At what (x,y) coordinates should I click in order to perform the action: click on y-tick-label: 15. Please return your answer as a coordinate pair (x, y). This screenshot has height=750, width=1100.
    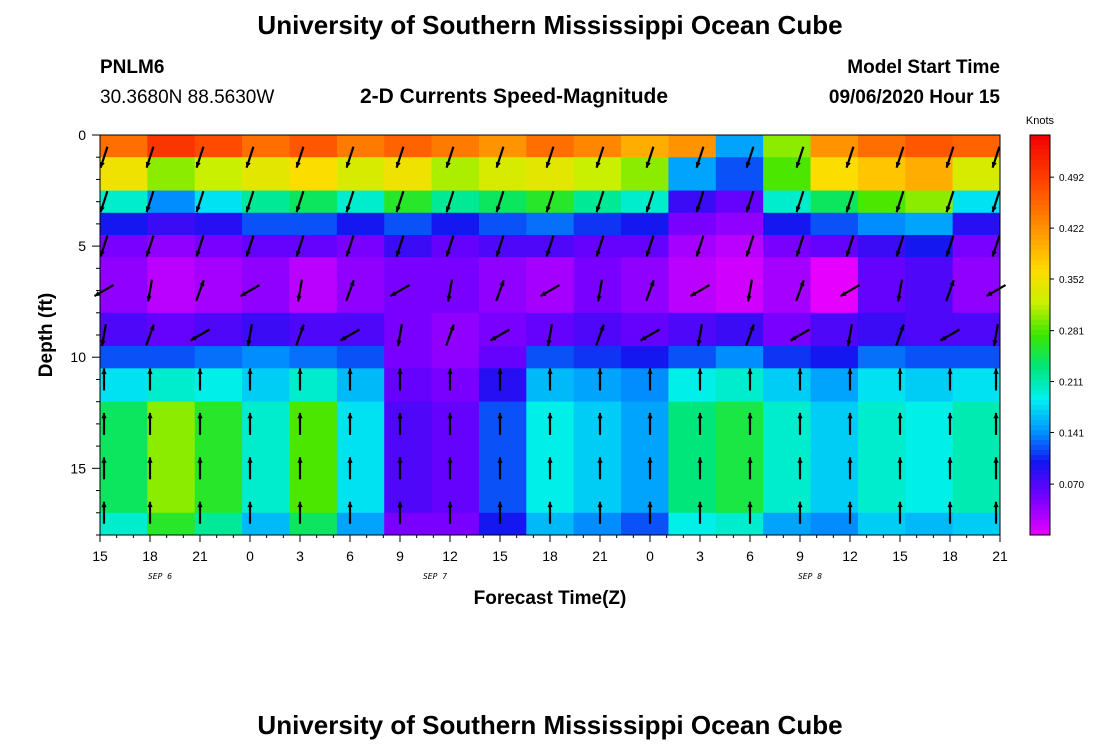
    Looking at the image, I should click on (78, 468).